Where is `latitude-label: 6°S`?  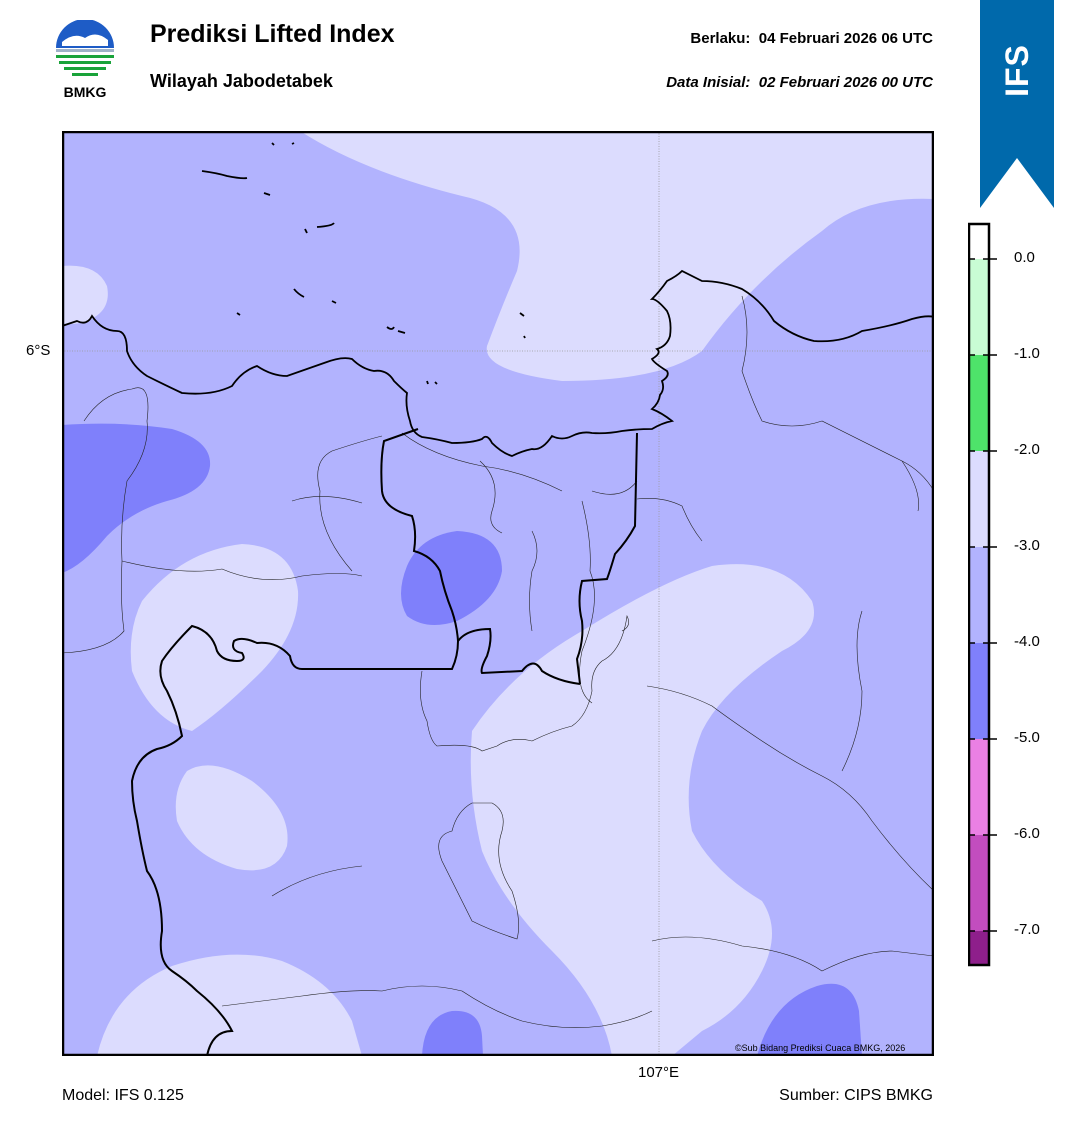
latitude-label: 6°S is located at coordinates (38, 350).